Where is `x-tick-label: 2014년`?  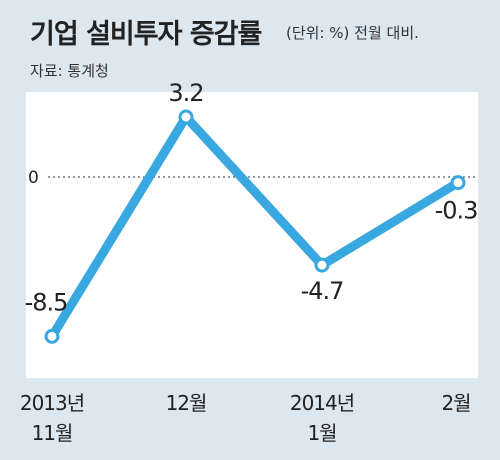
x-tick-label: 2014년 is located at coordinates (322, 403).